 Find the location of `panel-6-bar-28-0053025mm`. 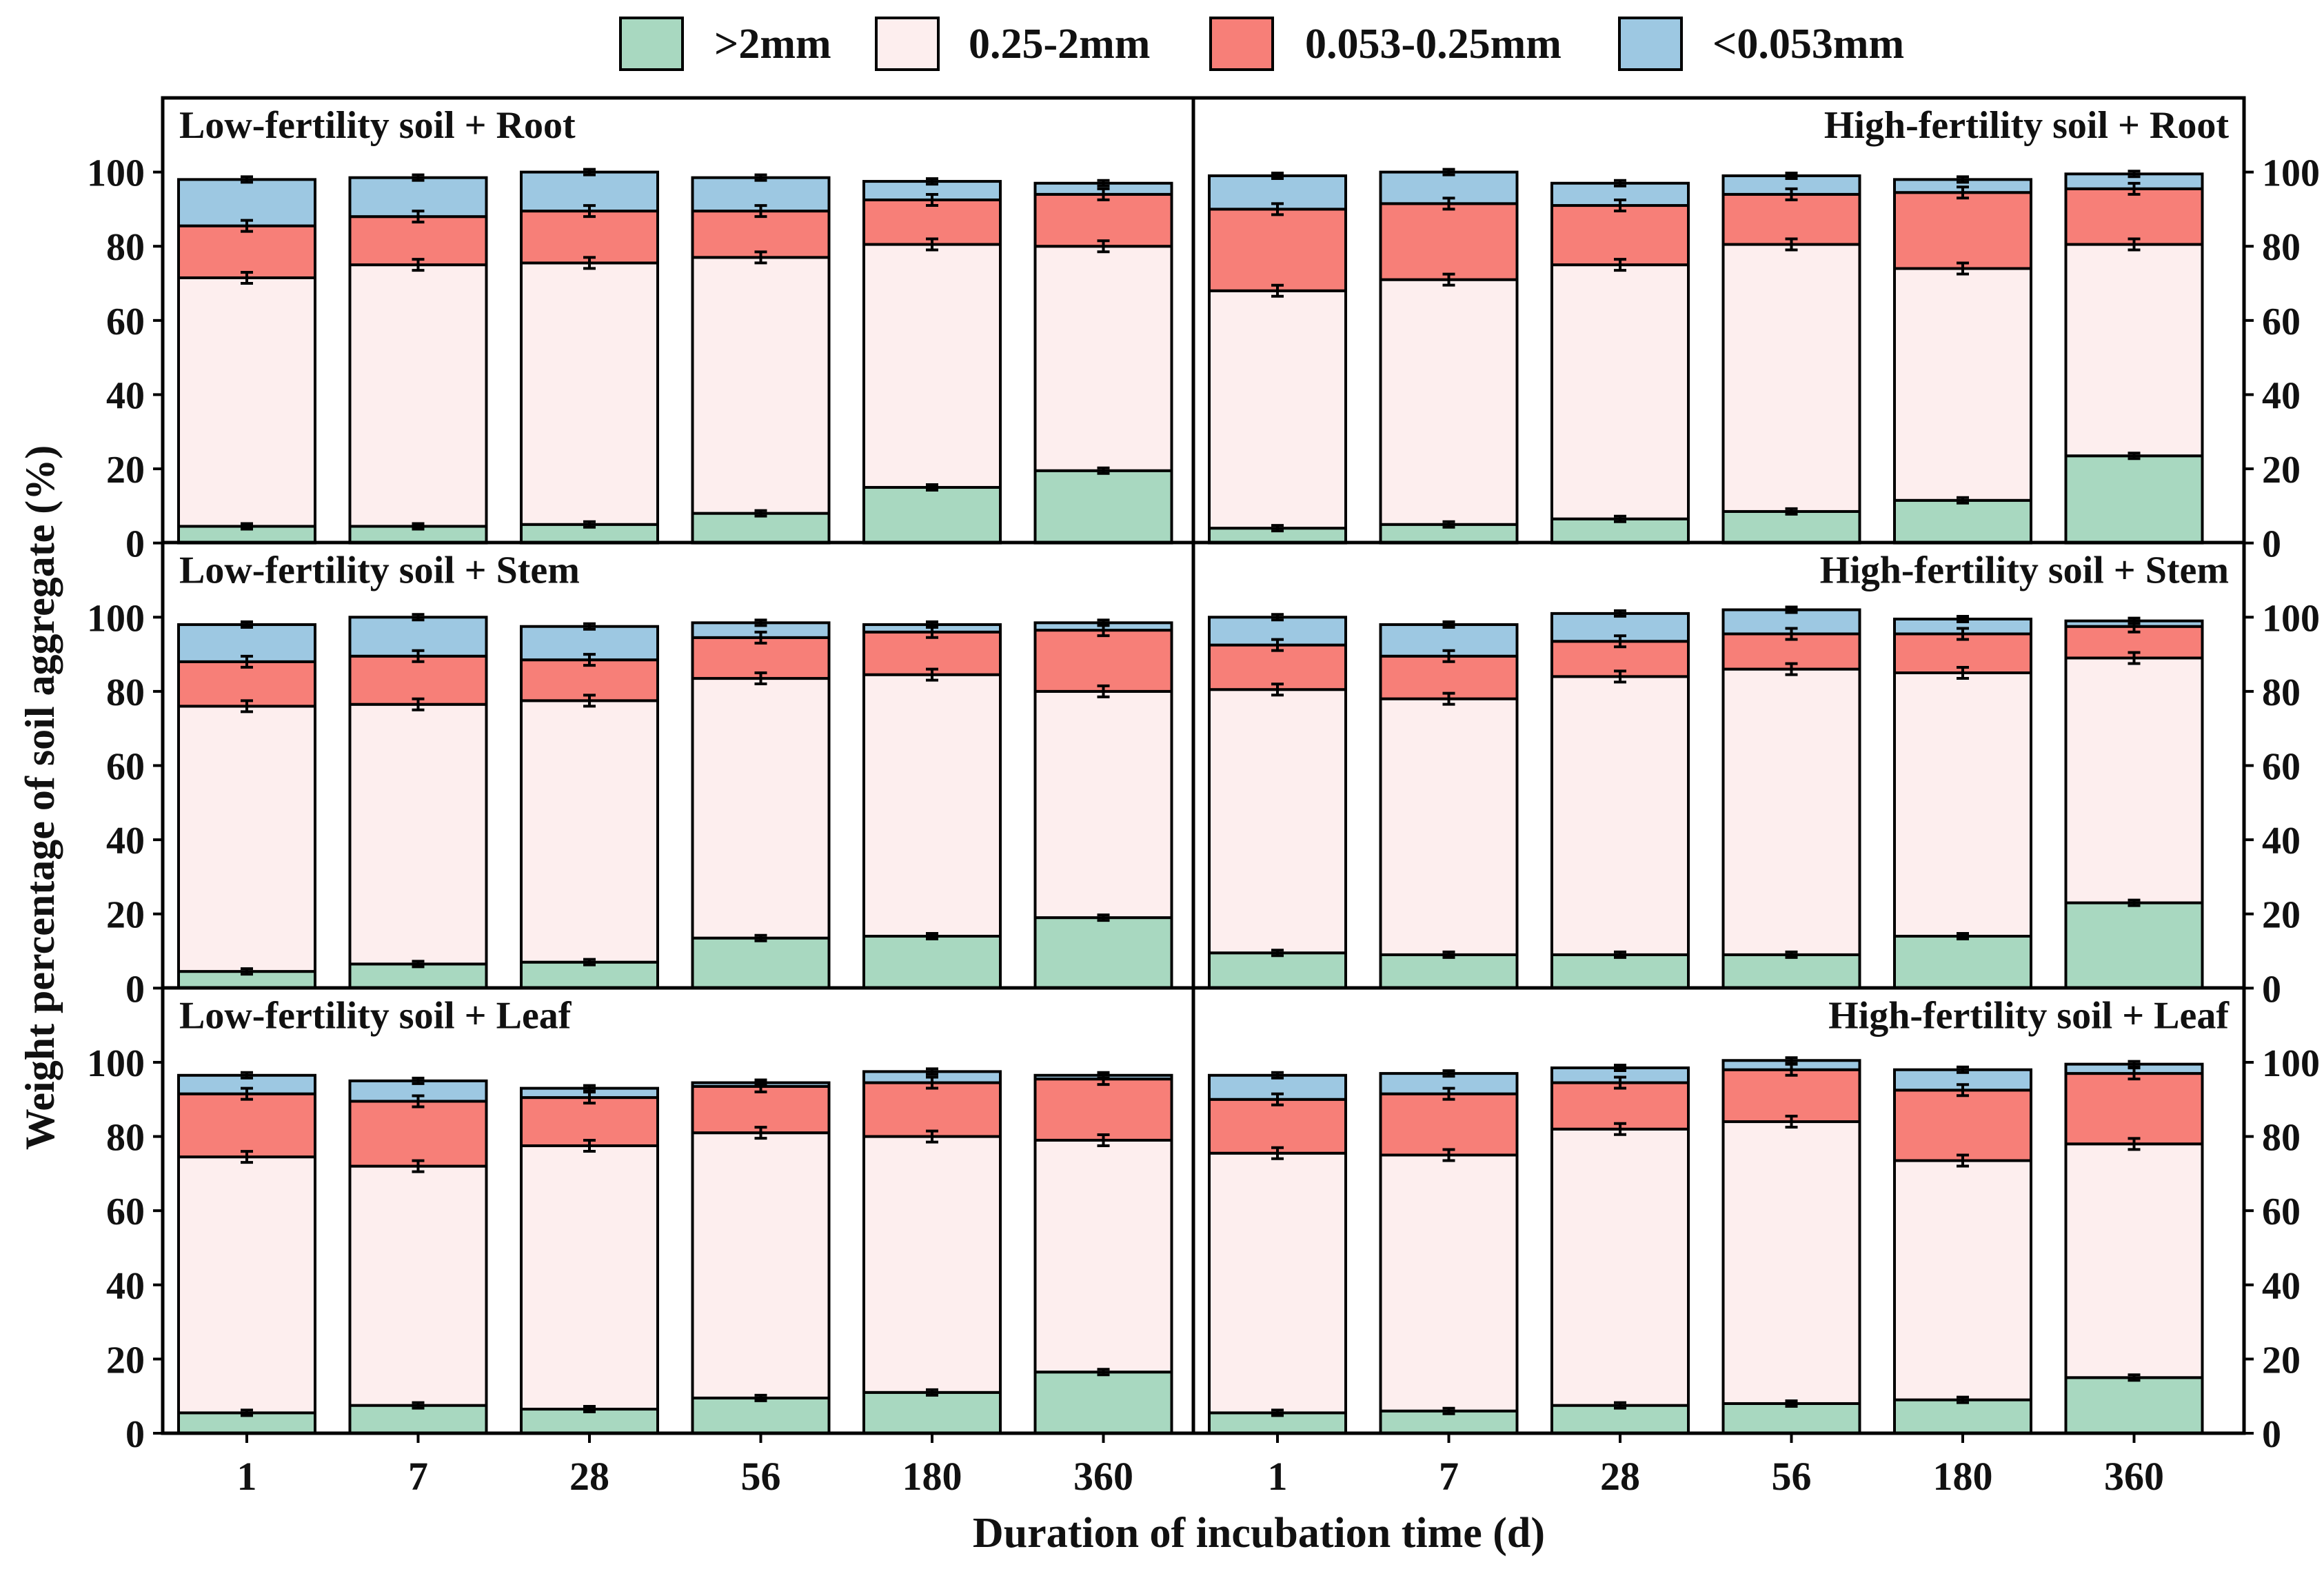

panel-6-bar-28-0053025mm is located at coordinates (1620, 1106).